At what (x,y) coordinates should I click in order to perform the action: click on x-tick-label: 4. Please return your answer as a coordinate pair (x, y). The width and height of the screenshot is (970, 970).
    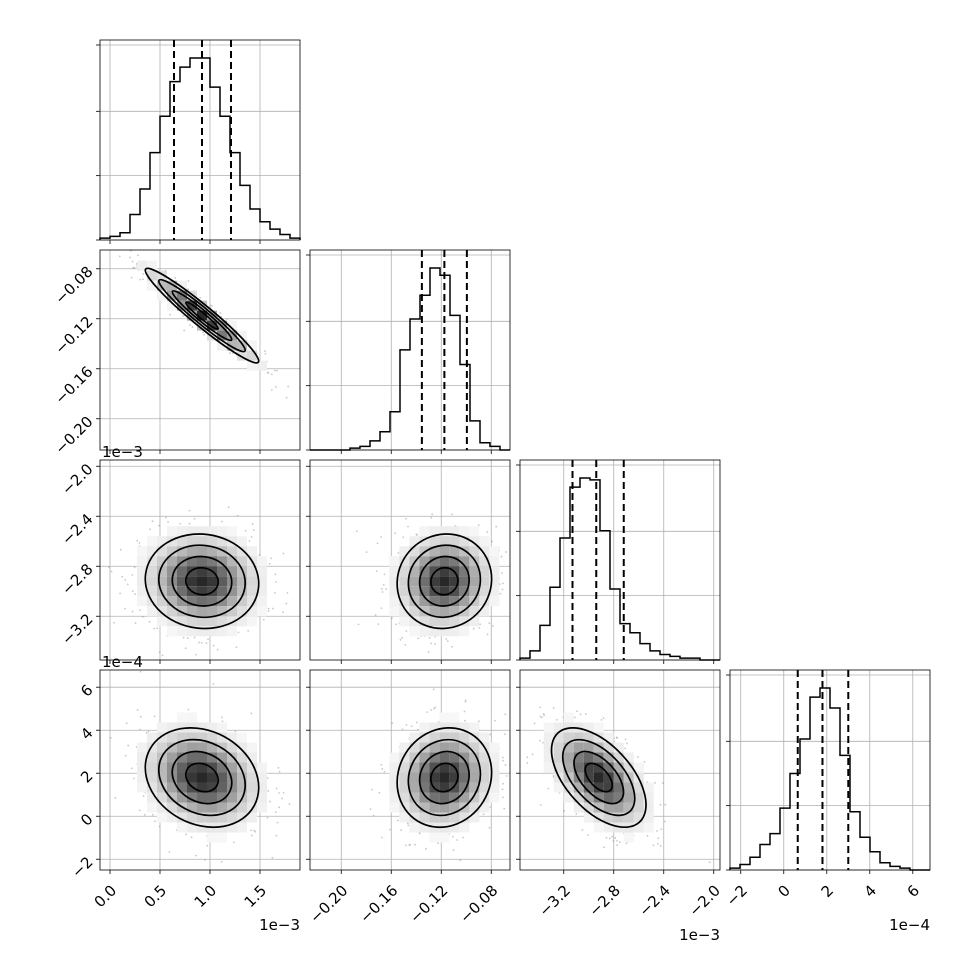
    Looking at the image, I should click on (870, 891).